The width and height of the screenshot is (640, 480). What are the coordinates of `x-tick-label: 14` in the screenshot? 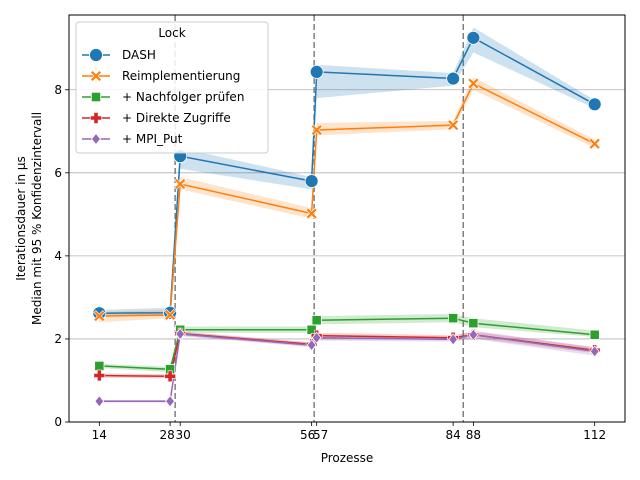 It's located at (99, 435).